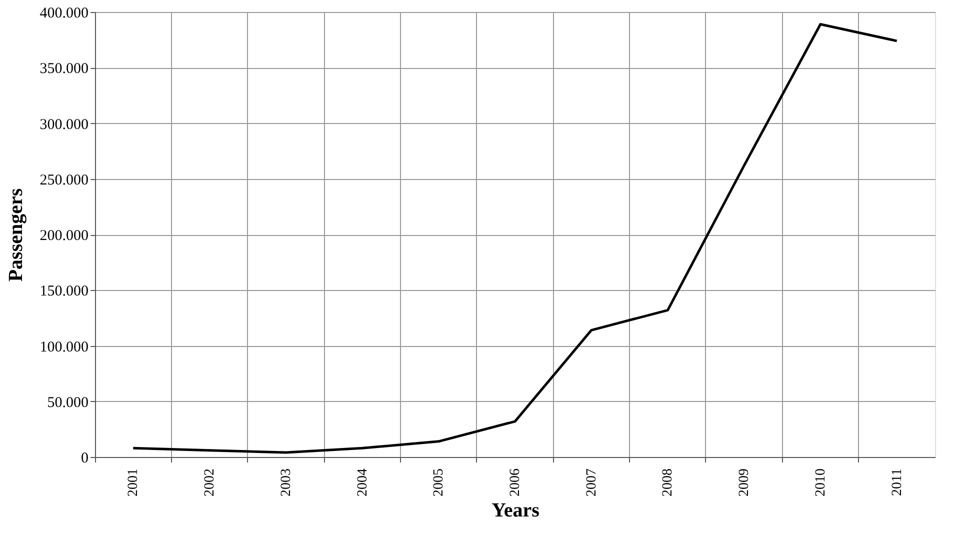  What do you see at coordinates (67, 402) in the screenshot?
I see `y-tick-label: 50.000` at bounding box center [67, 402].